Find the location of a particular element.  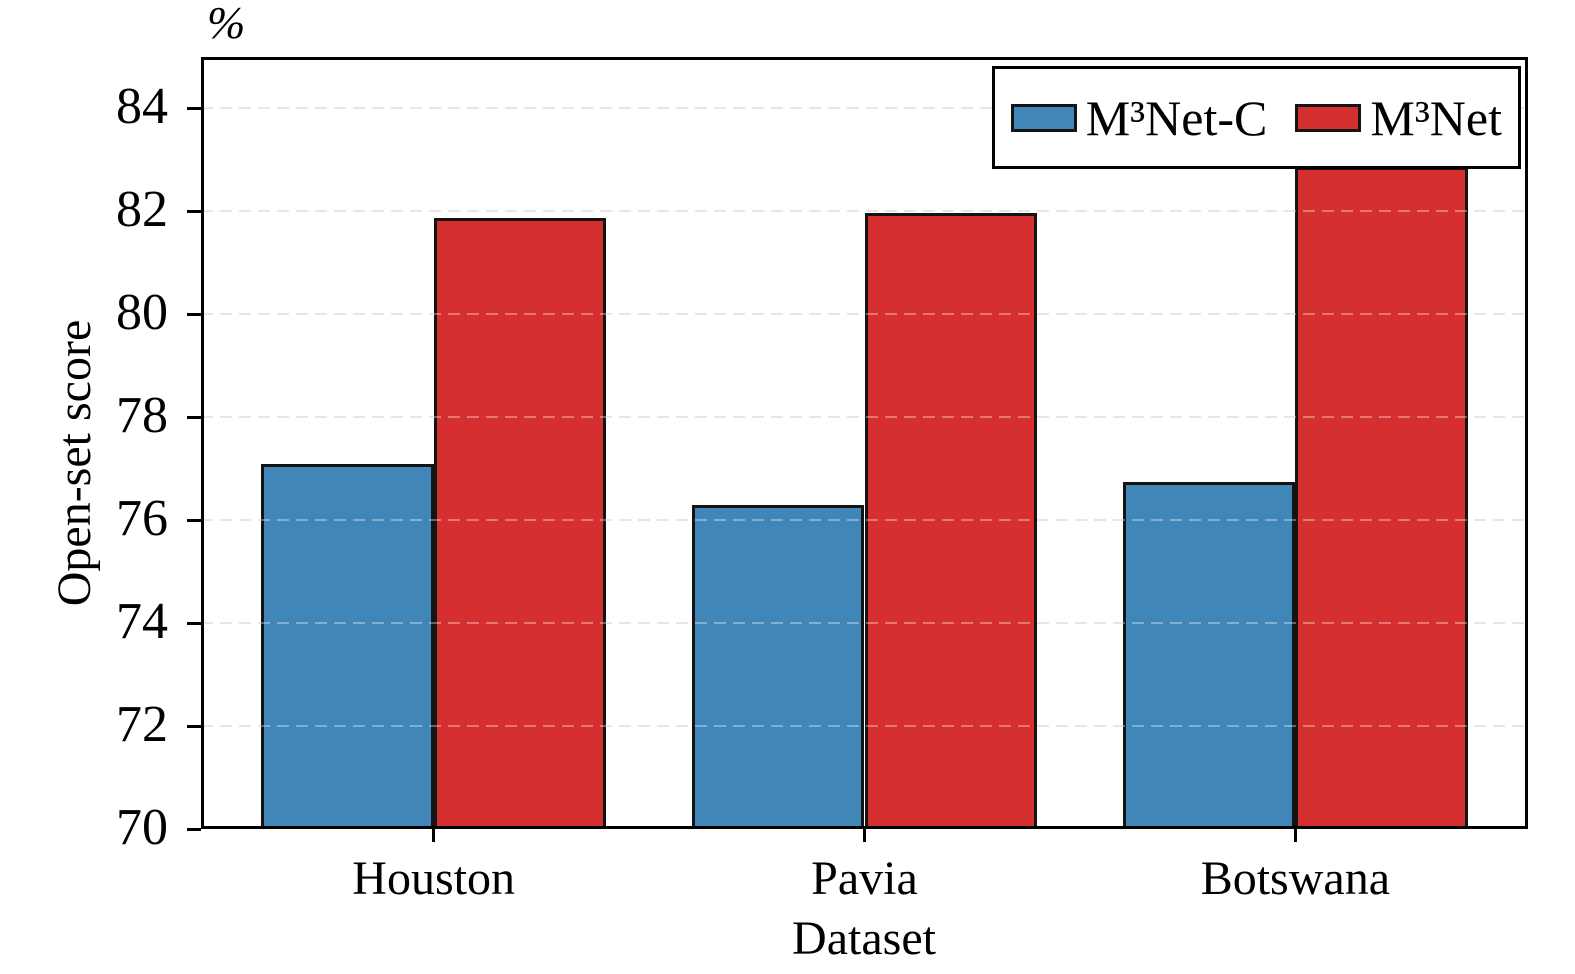

y-axis-label: Open-set score is located at coordinates (74, 463).